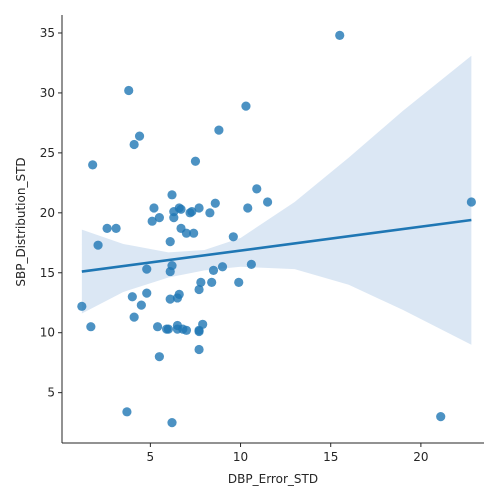  What do you see at coordinates (47, 213) in the screenshot?
I see `y-tick-label: 20` at bounding box center [47, 213].